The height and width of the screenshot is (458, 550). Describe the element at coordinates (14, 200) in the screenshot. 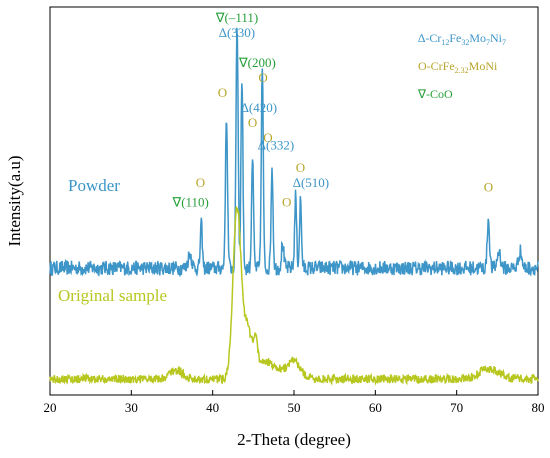

I see `y-axis-title: Intensity(a.u)` at that location.